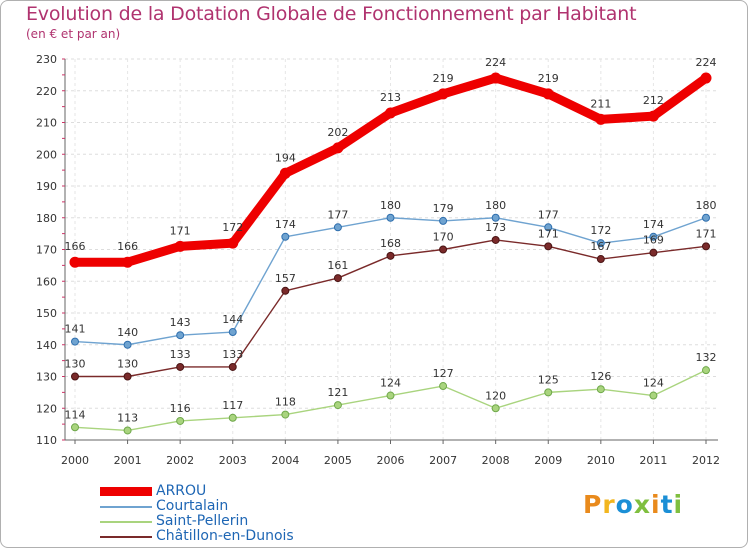  What do you see at coordinates (548, 460) in the screenshot?
I see `x-tick-label: 2009` at bounding box center [548, 460].